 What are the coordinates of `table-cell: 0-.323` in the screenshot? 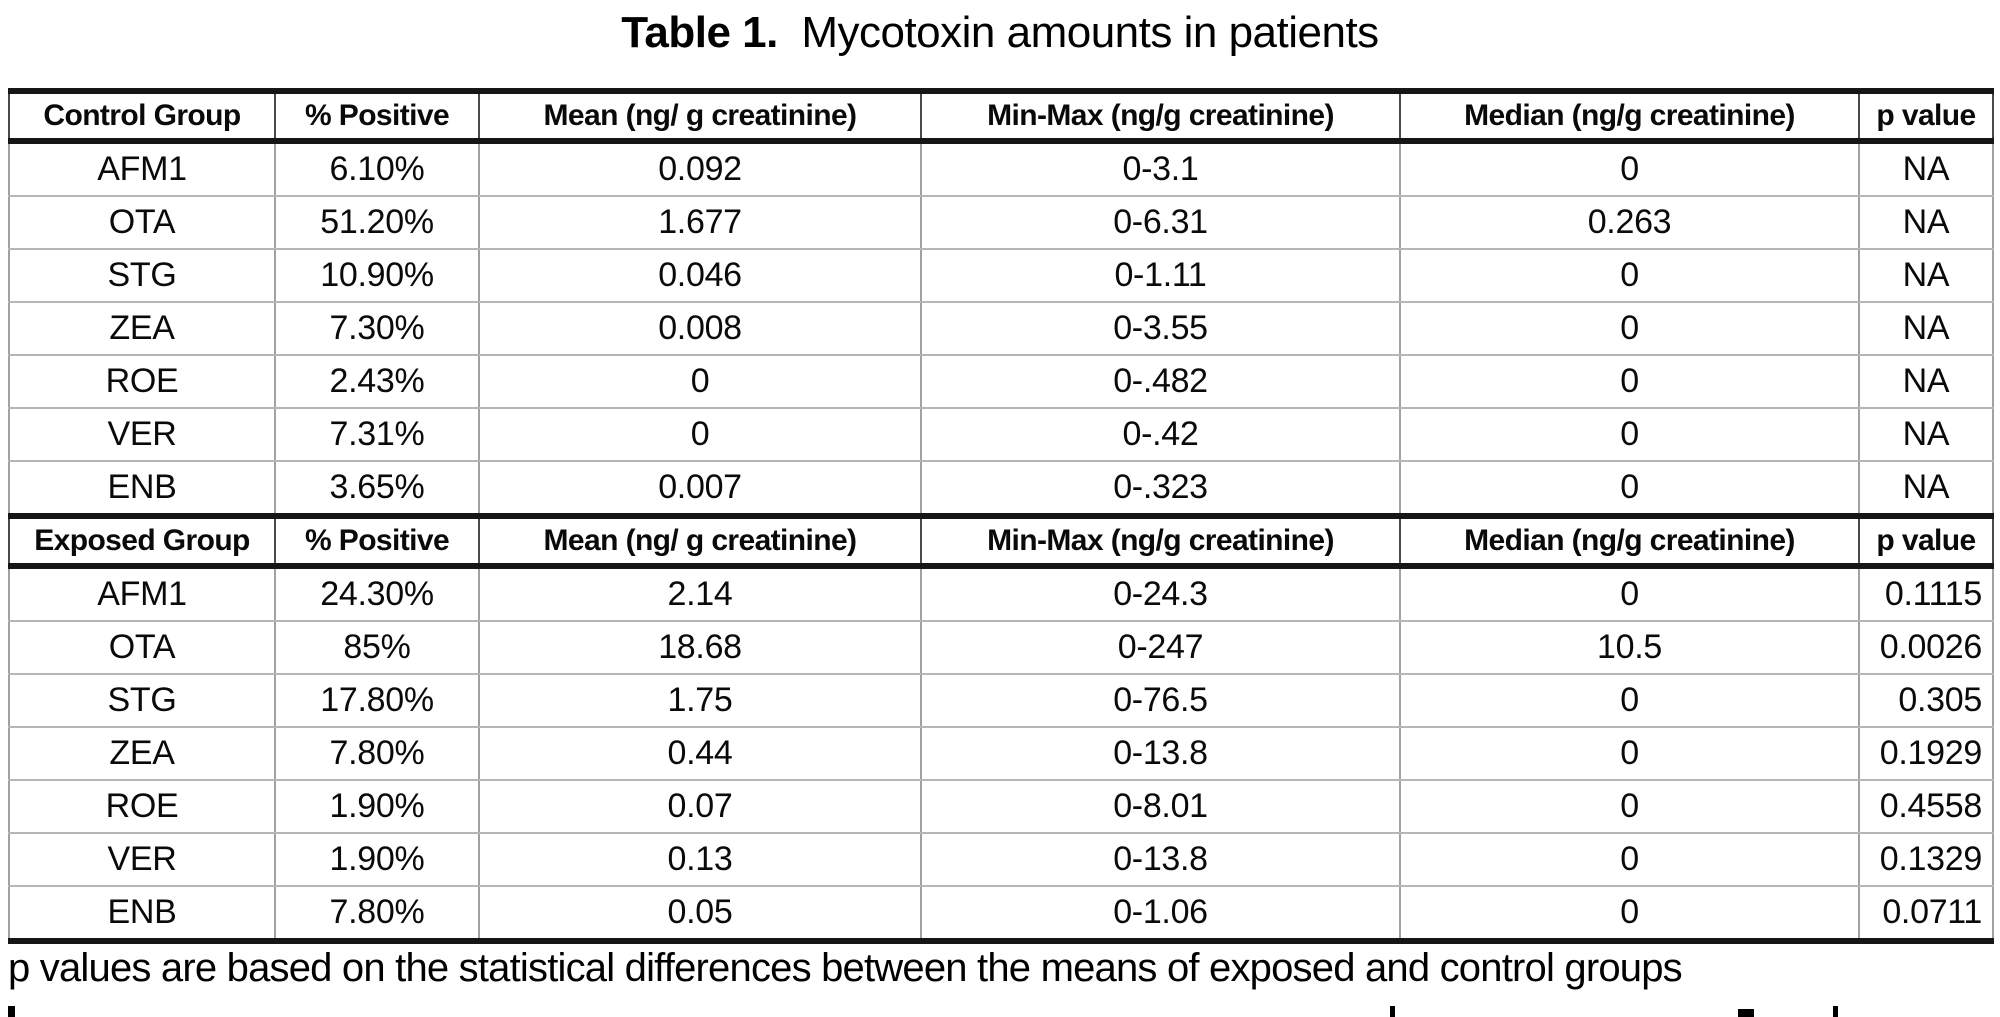 It's located at (1160, 488).